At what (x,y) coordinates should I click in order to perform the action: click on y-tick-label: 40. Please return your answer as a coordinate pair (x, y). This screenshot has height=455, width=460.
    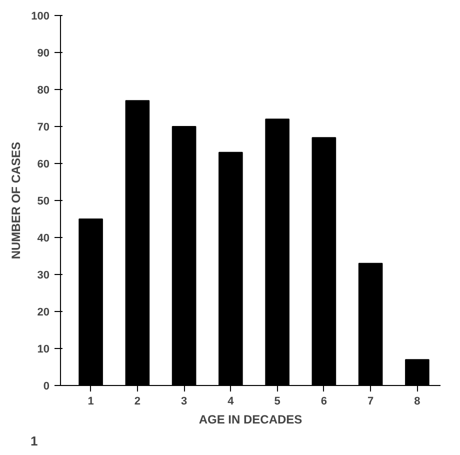
    Looking at the image, I should click on (43, 238).